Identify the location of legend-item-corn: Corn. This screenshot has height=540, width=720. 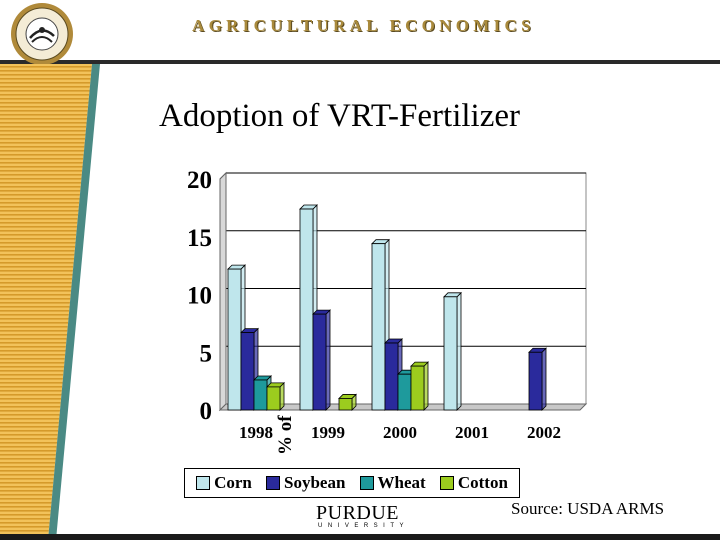
(224, 483).